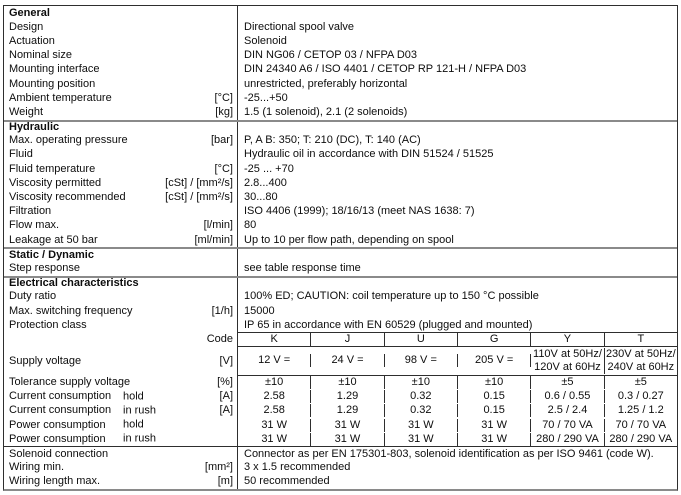  I want to click on row-label-cell: Viscosity recommended [cSt] / [mm²/s], so click(121, 197).